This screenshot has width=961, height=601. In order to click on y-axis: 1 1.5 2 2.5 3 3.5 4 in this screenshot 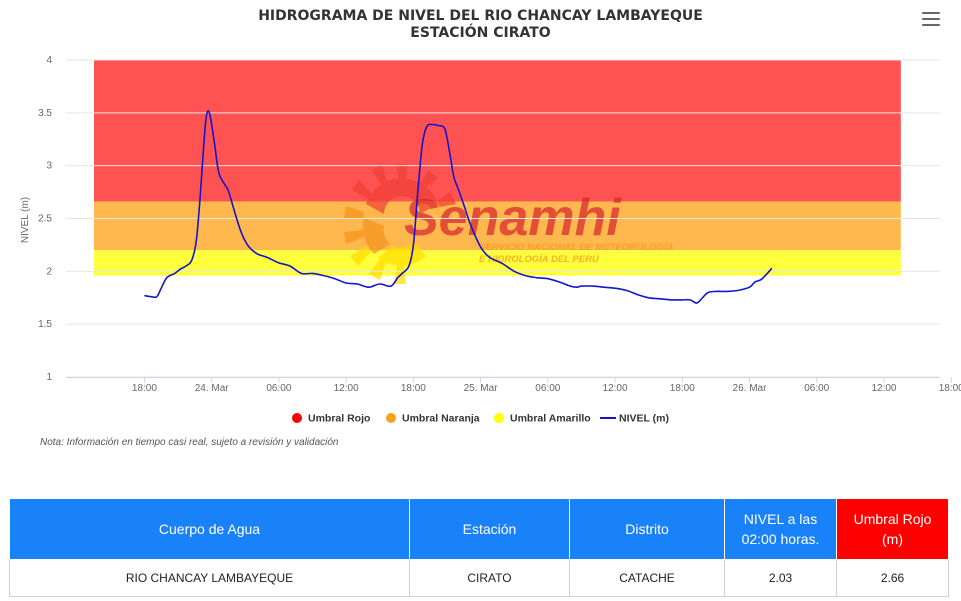, I will do `click(45, 219)`.